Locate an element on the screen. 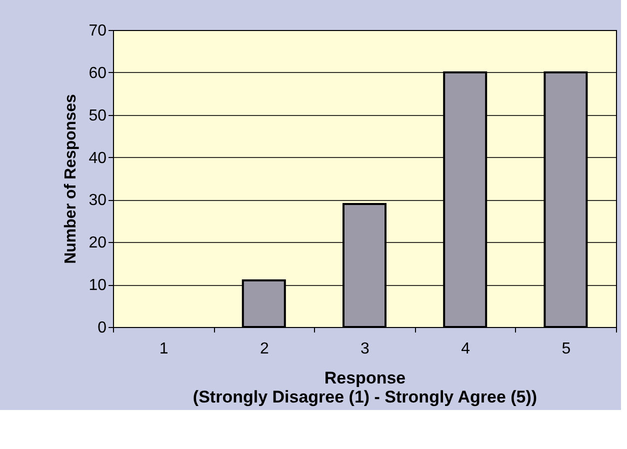 This screenshot has width=627, height=449. x-tick-label: 3 is located at coordinates (365, 349).